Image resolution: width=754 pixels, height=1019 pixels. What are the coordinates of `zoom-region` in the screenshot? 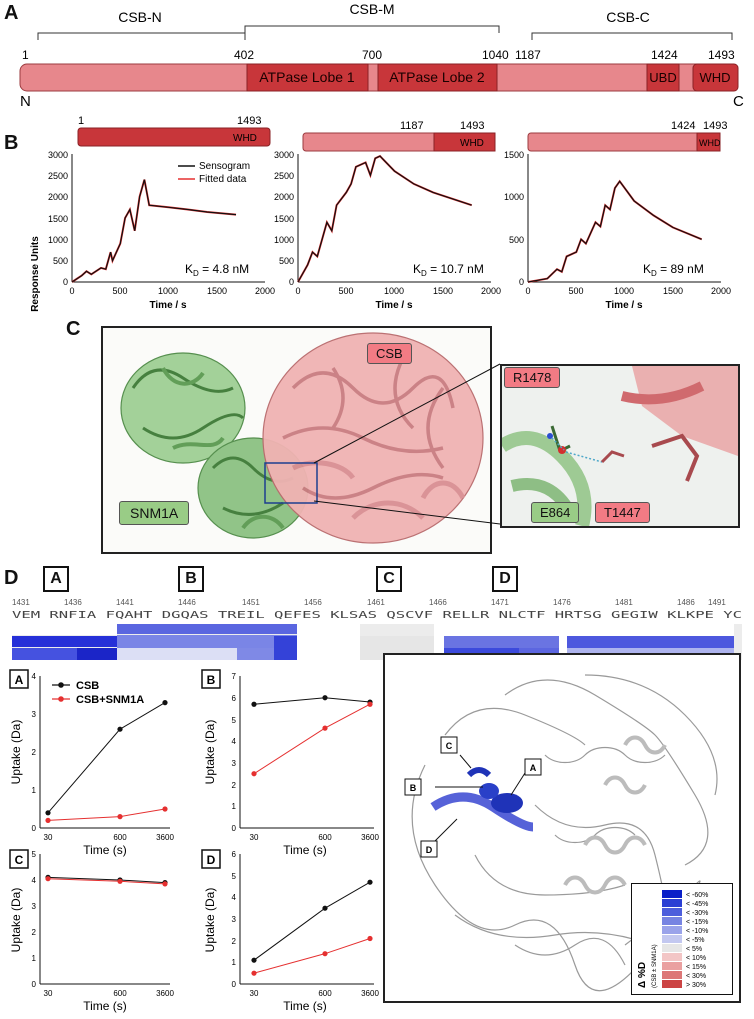 It's located at (291, 483).